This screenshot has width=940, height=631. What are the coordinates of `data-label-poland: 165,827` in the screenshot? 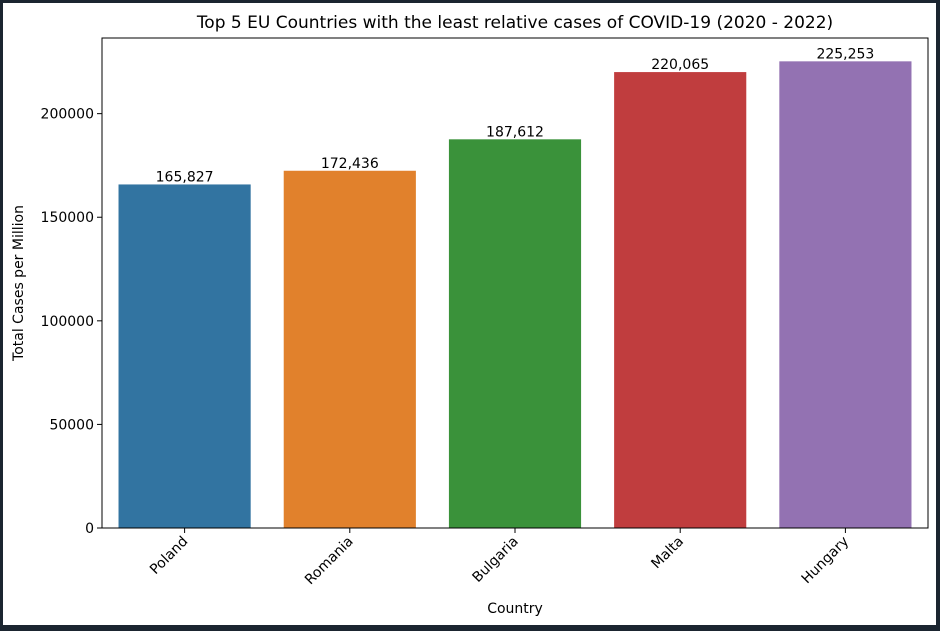 It's located at (185, 177).